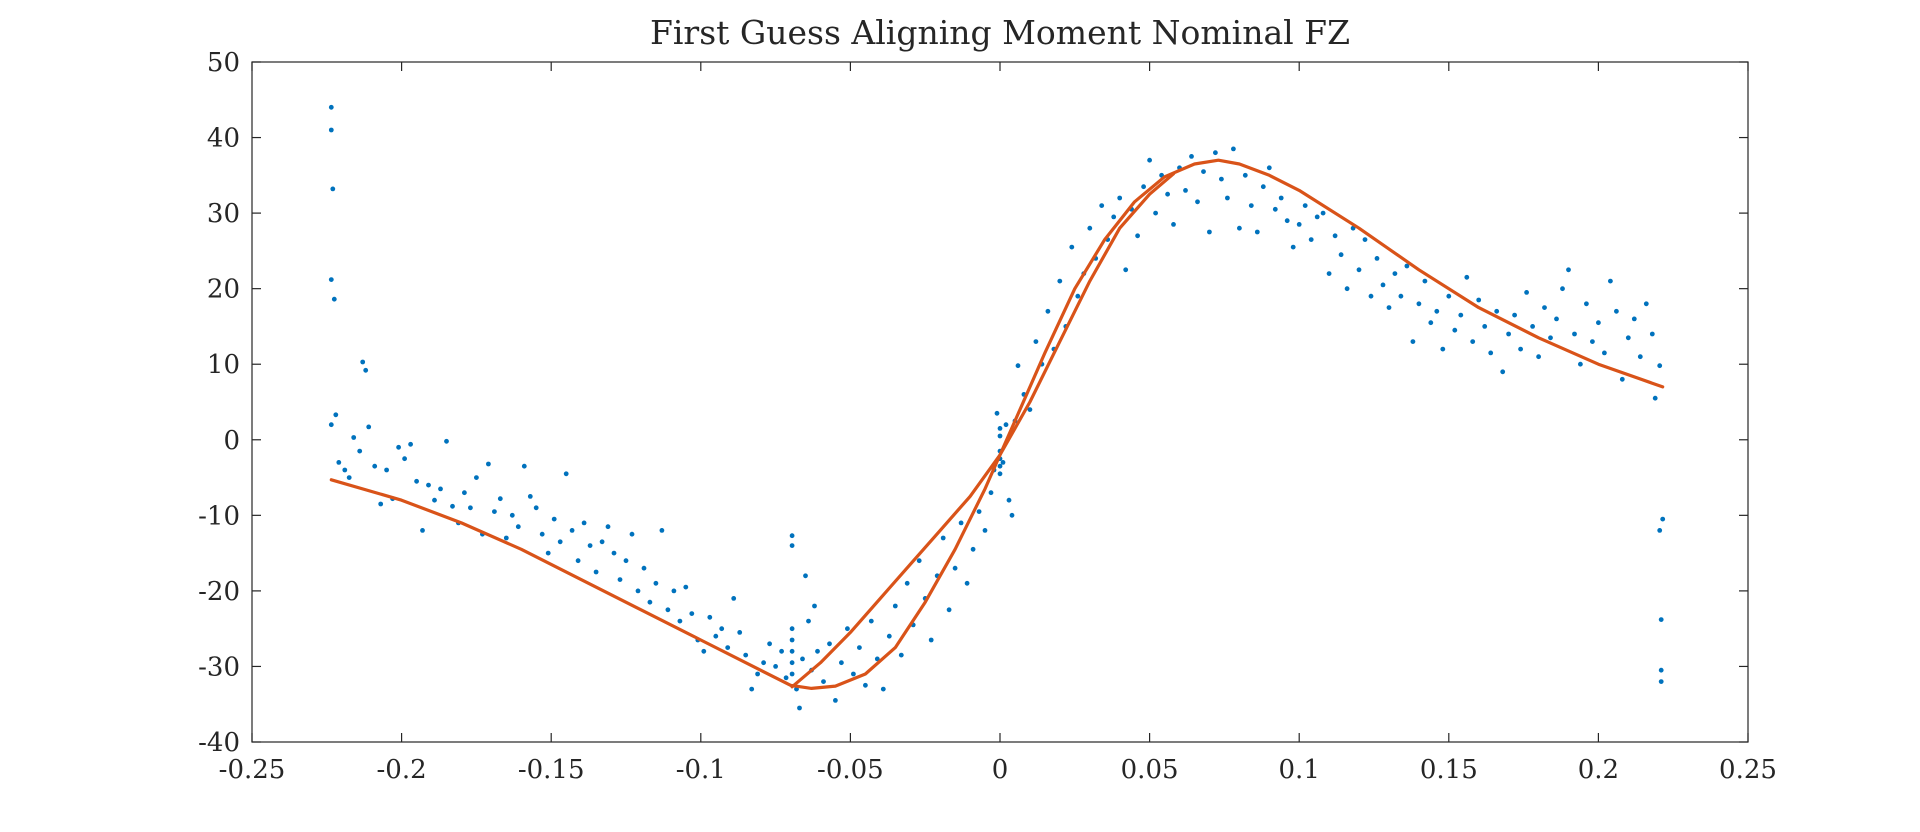  I want to click on y-tick-label: -20, so click(219, 592).